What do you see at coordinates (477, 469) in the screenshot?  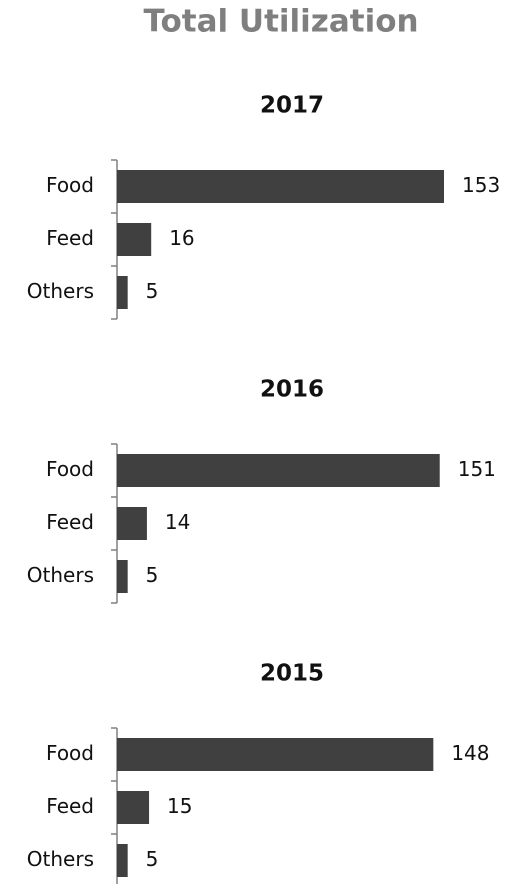 I see `value-label: 151` at bounding box center [477, 469].